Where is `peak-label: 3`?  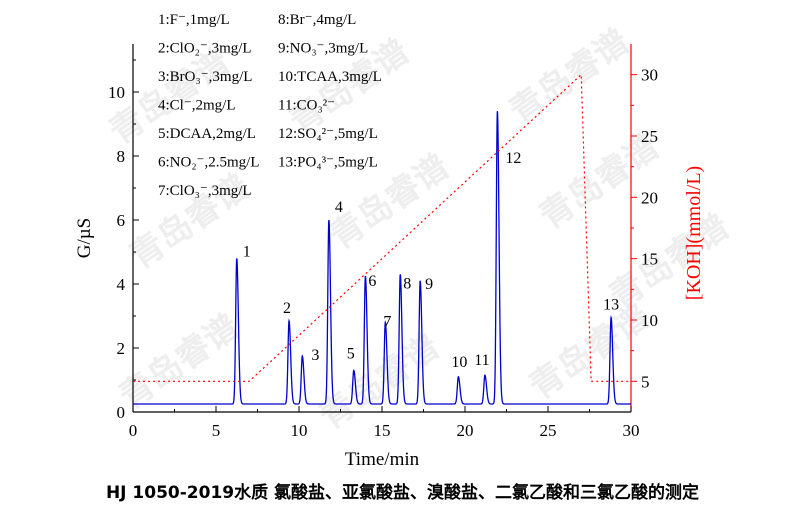
peak-label: 3 is located at coordinates (315, 355).